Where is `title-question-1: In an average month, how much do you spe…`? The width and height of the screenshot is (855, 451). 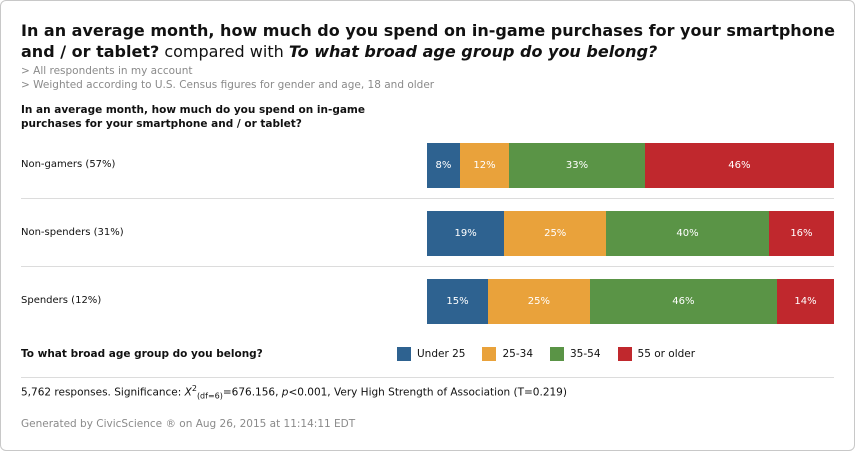
title-question-1: In an average month, how much do you spe… is located at coordinates (428, 41).